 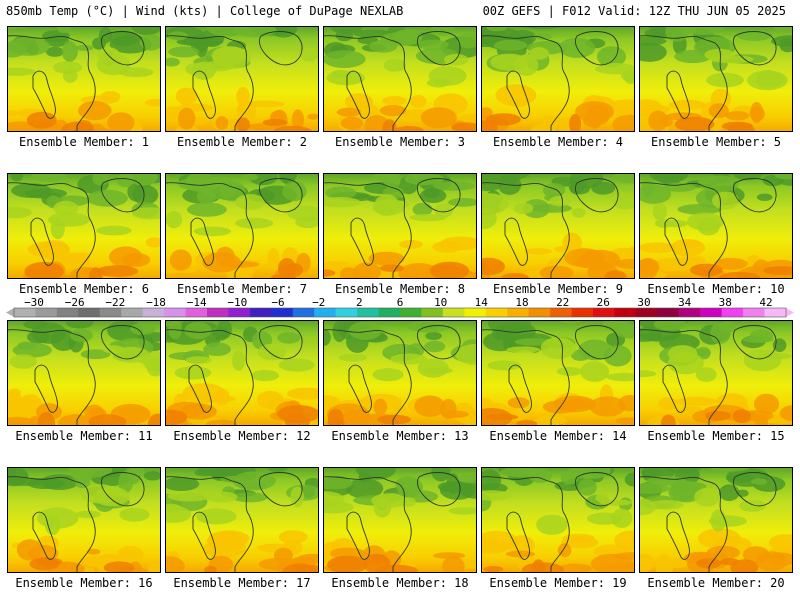 I want to click on colorbar-tick-label: 22, so click(x=562, y=302).